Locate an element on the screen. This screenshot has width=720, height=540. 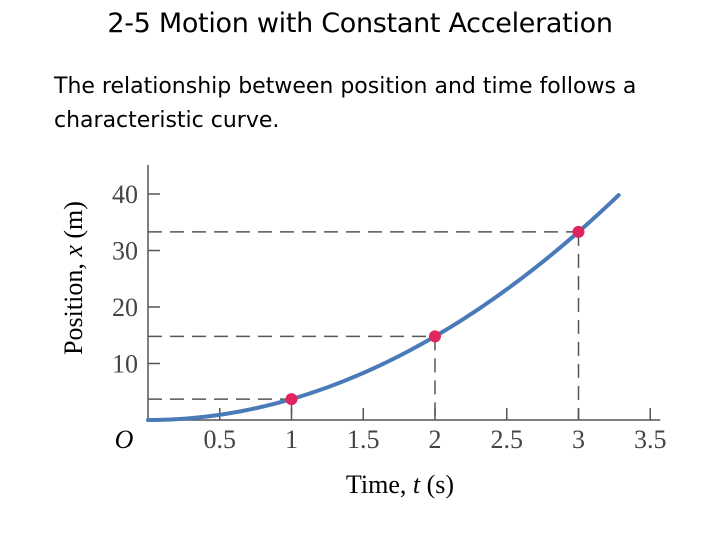
y-axis-label: Position, x (m) is located at coordinates (73, 278).